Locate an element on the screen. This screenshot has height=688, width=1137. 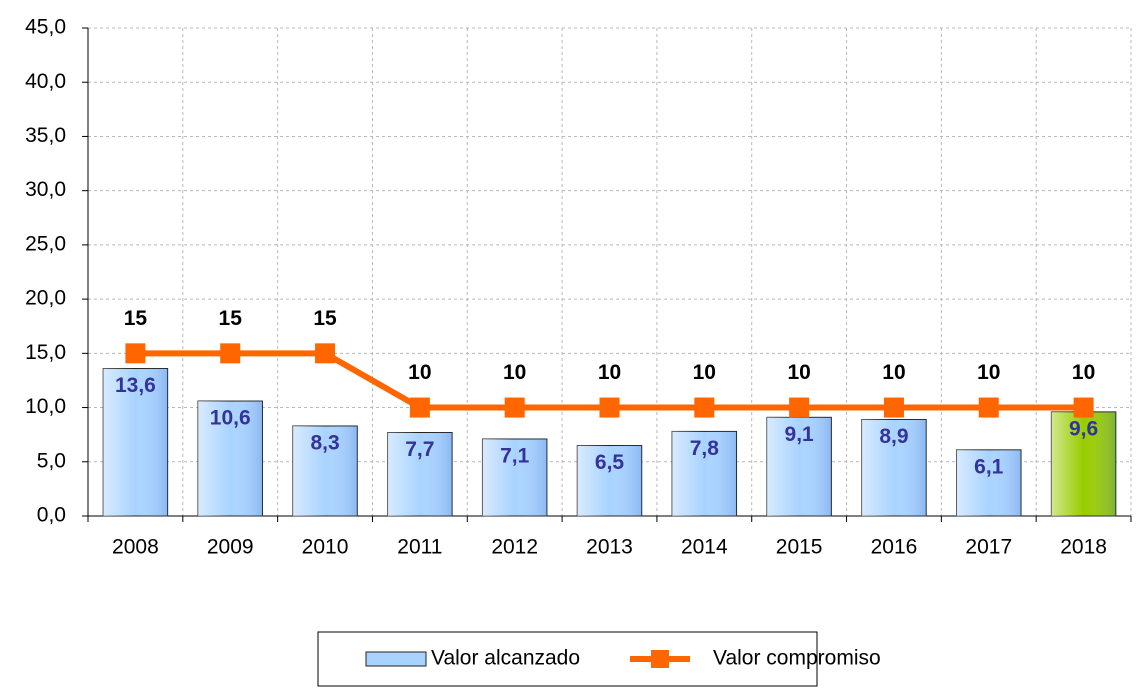
x-tick-label: 2011 is located at coordinates (419, 547).